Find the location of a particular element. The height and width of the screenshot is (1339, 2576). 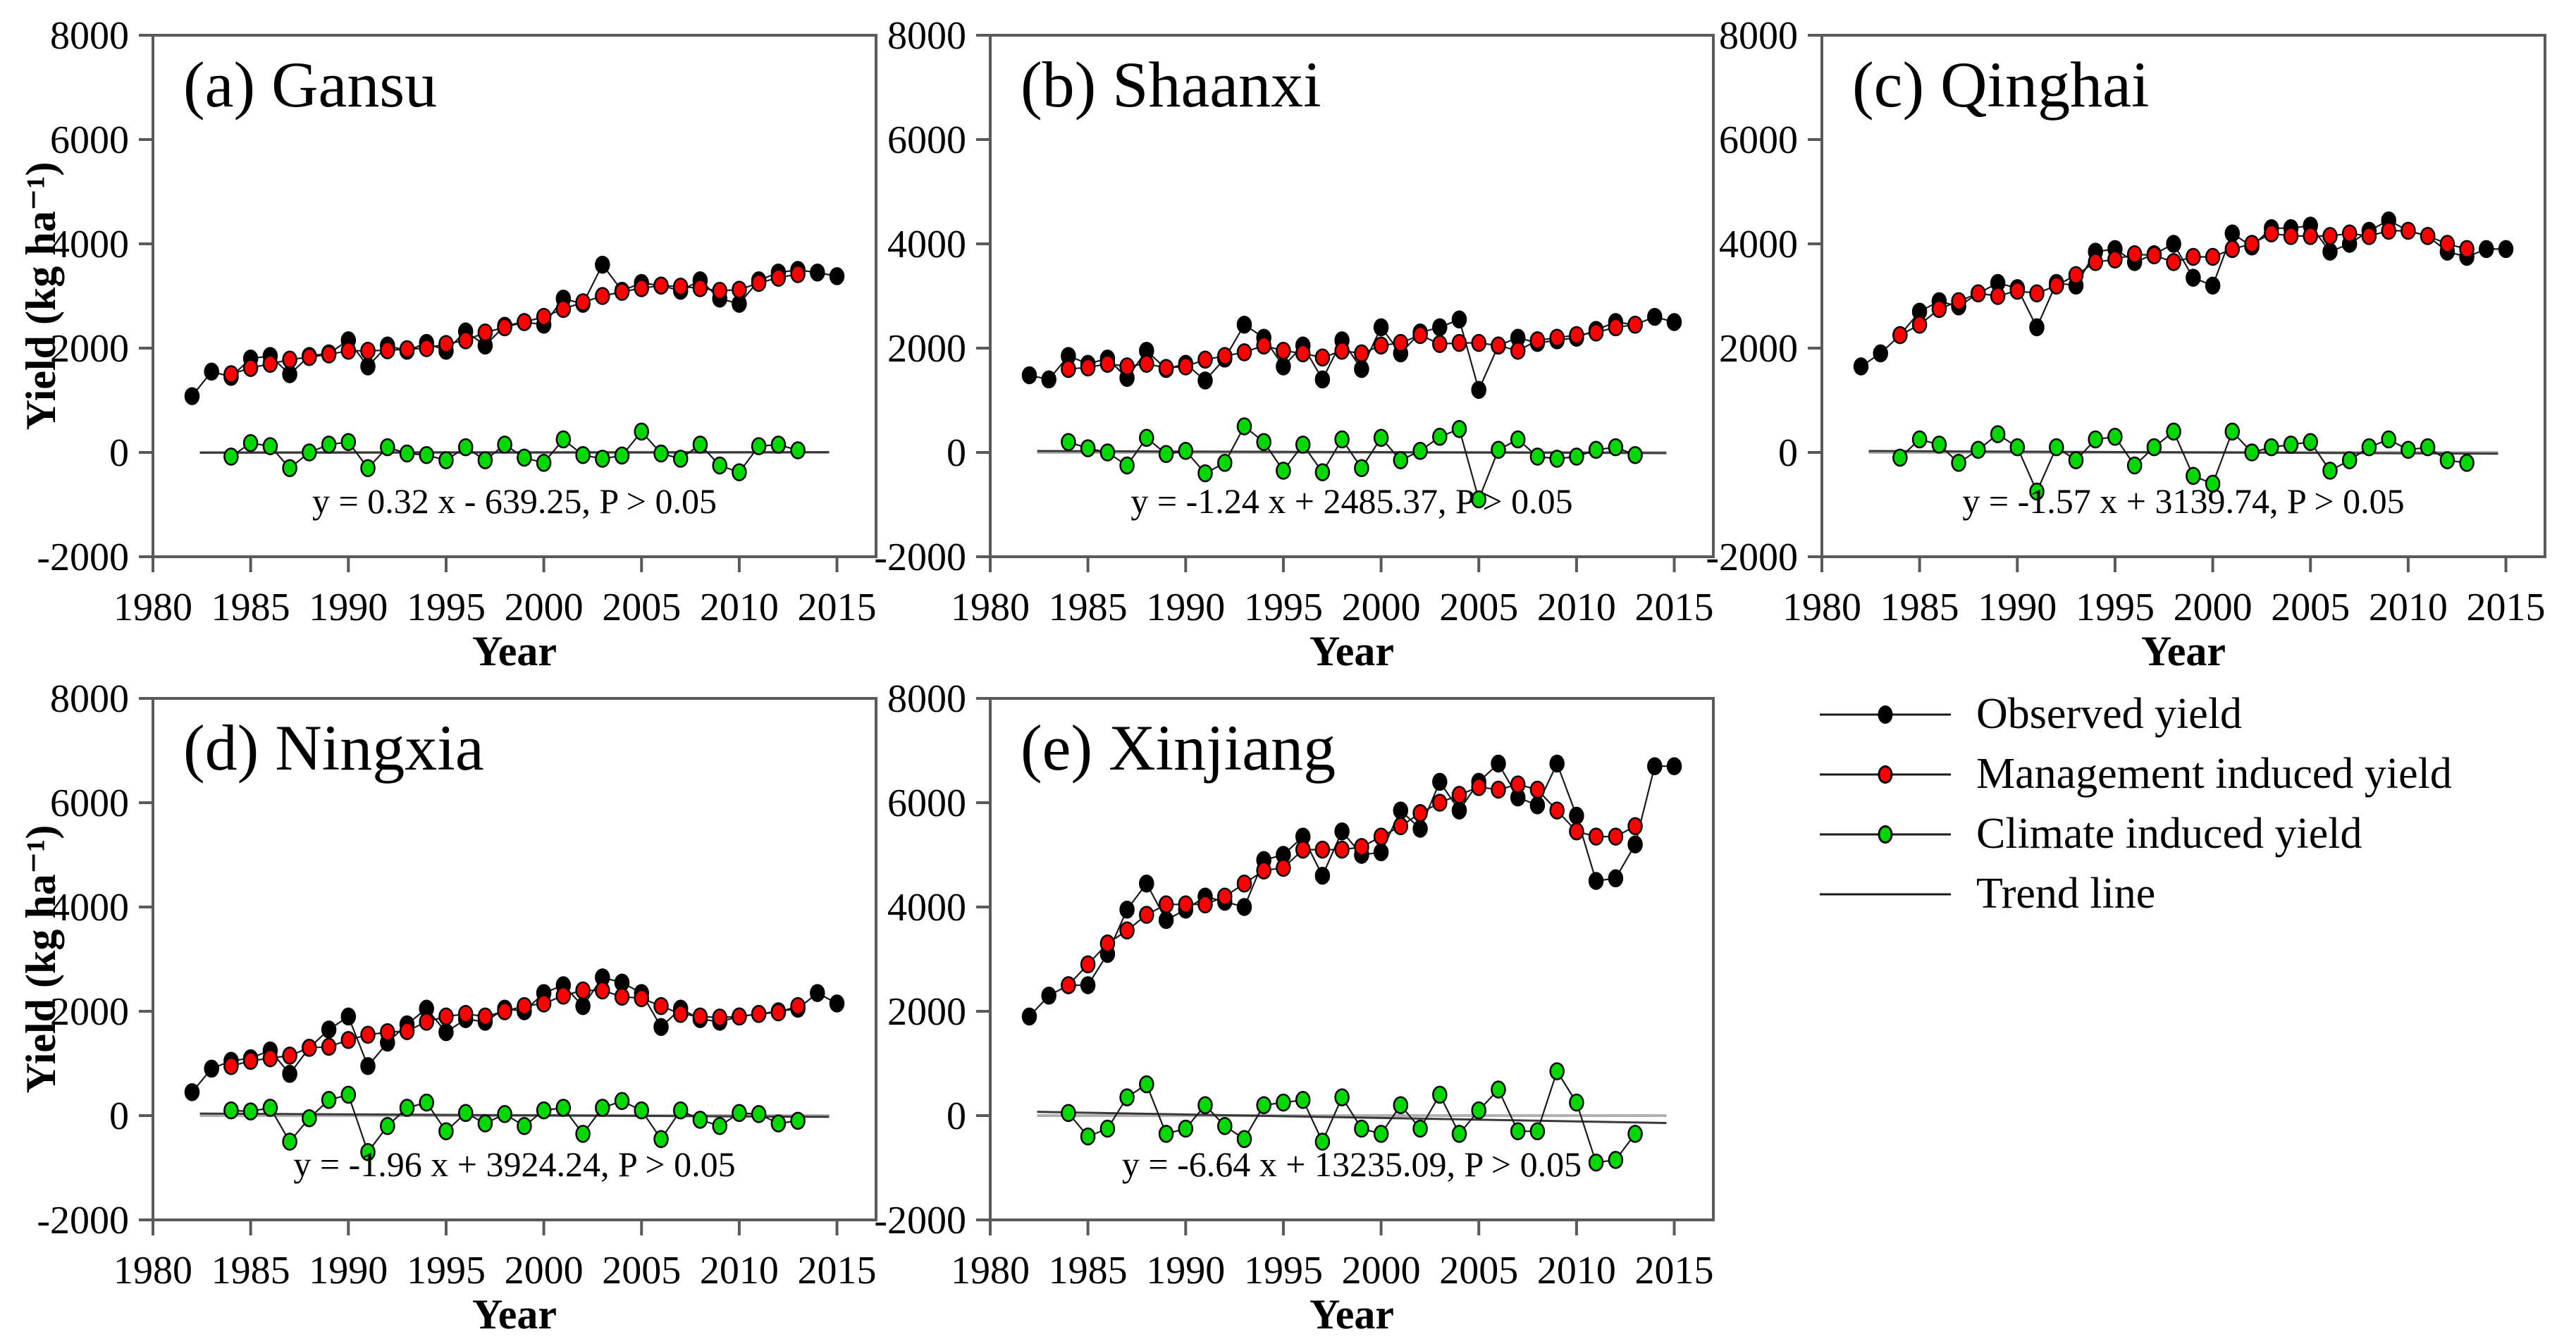

management-dot-icon is located at coordinates (1885, 774).